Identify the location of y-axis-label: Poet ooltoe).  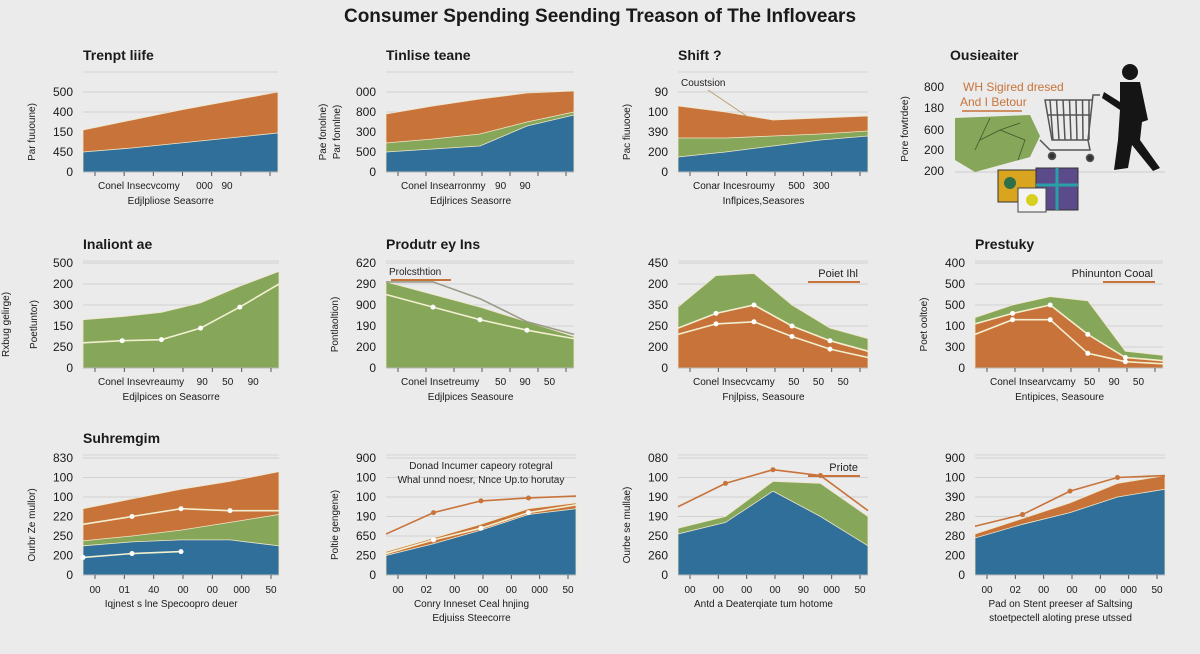
(924, 325).